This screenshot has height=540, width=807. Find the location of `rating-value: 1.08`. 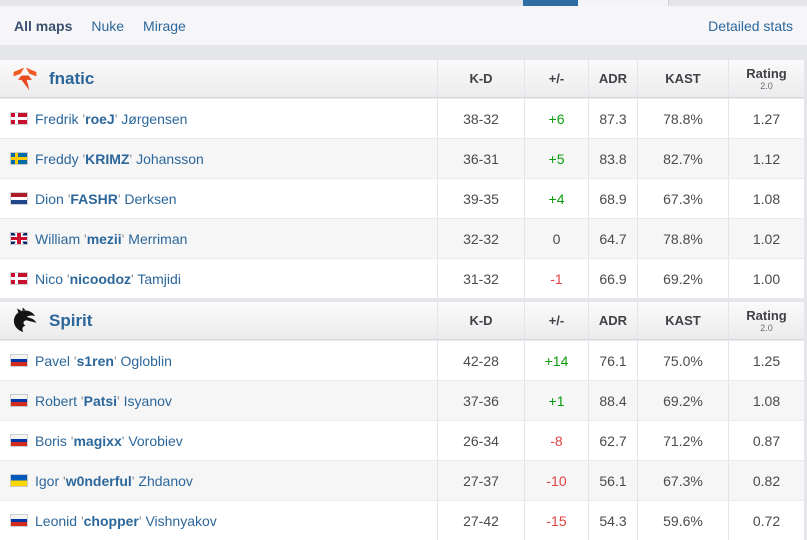

rating-value: 1.08 is located at coordinates (766, 400).